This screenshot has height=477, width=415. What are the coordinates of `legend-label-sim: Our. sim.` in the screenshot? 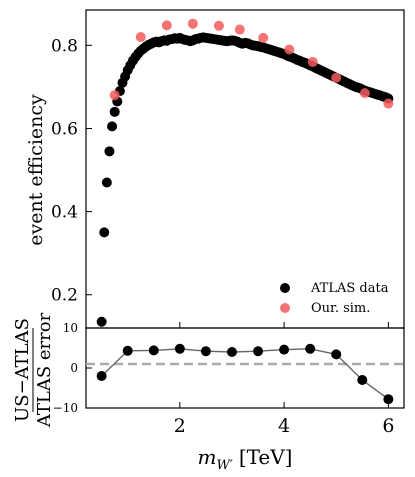 It's located at (340, 308).